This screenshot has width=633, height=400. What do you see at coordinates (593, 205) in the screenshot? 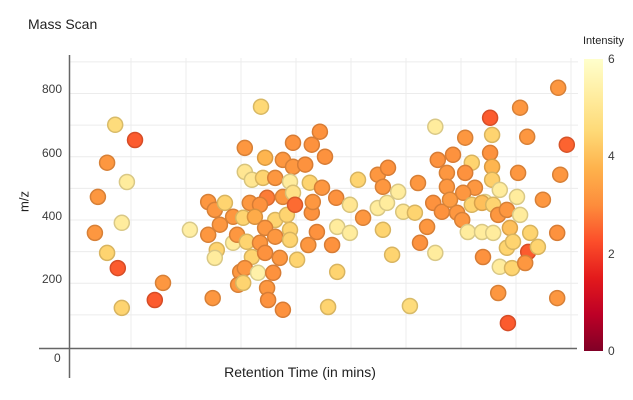
I see `colorbar-gradient` at bounding box center [593, 205].